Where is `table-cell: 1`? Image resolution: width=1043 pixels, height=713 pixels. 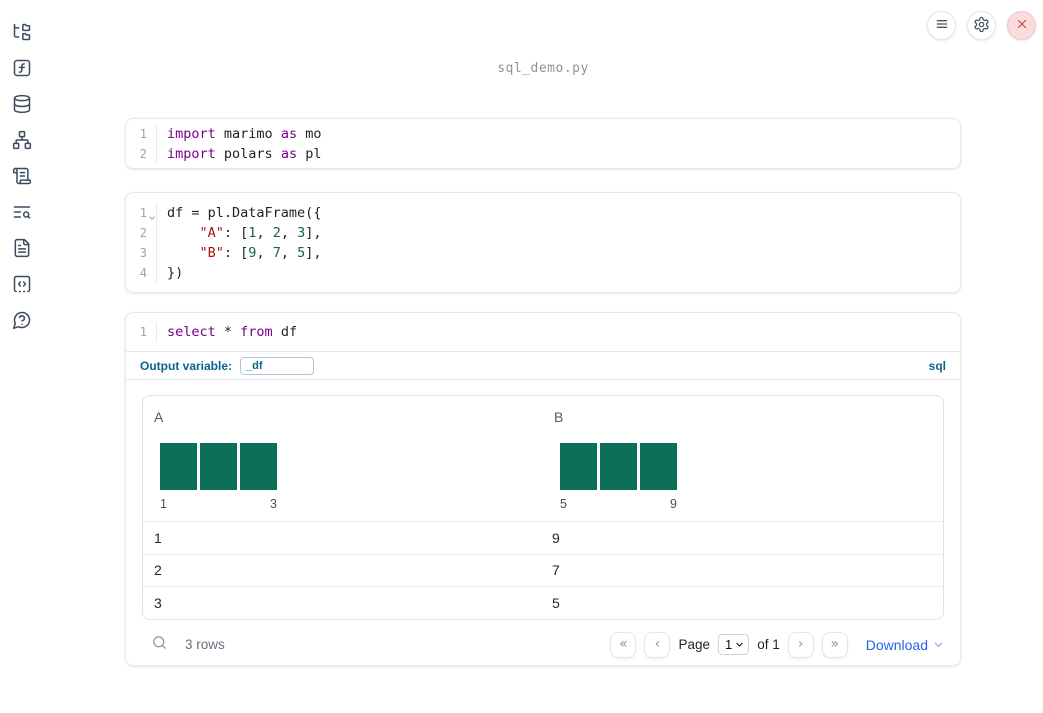 table-cell: 1 is located at coordinates (158, 537).